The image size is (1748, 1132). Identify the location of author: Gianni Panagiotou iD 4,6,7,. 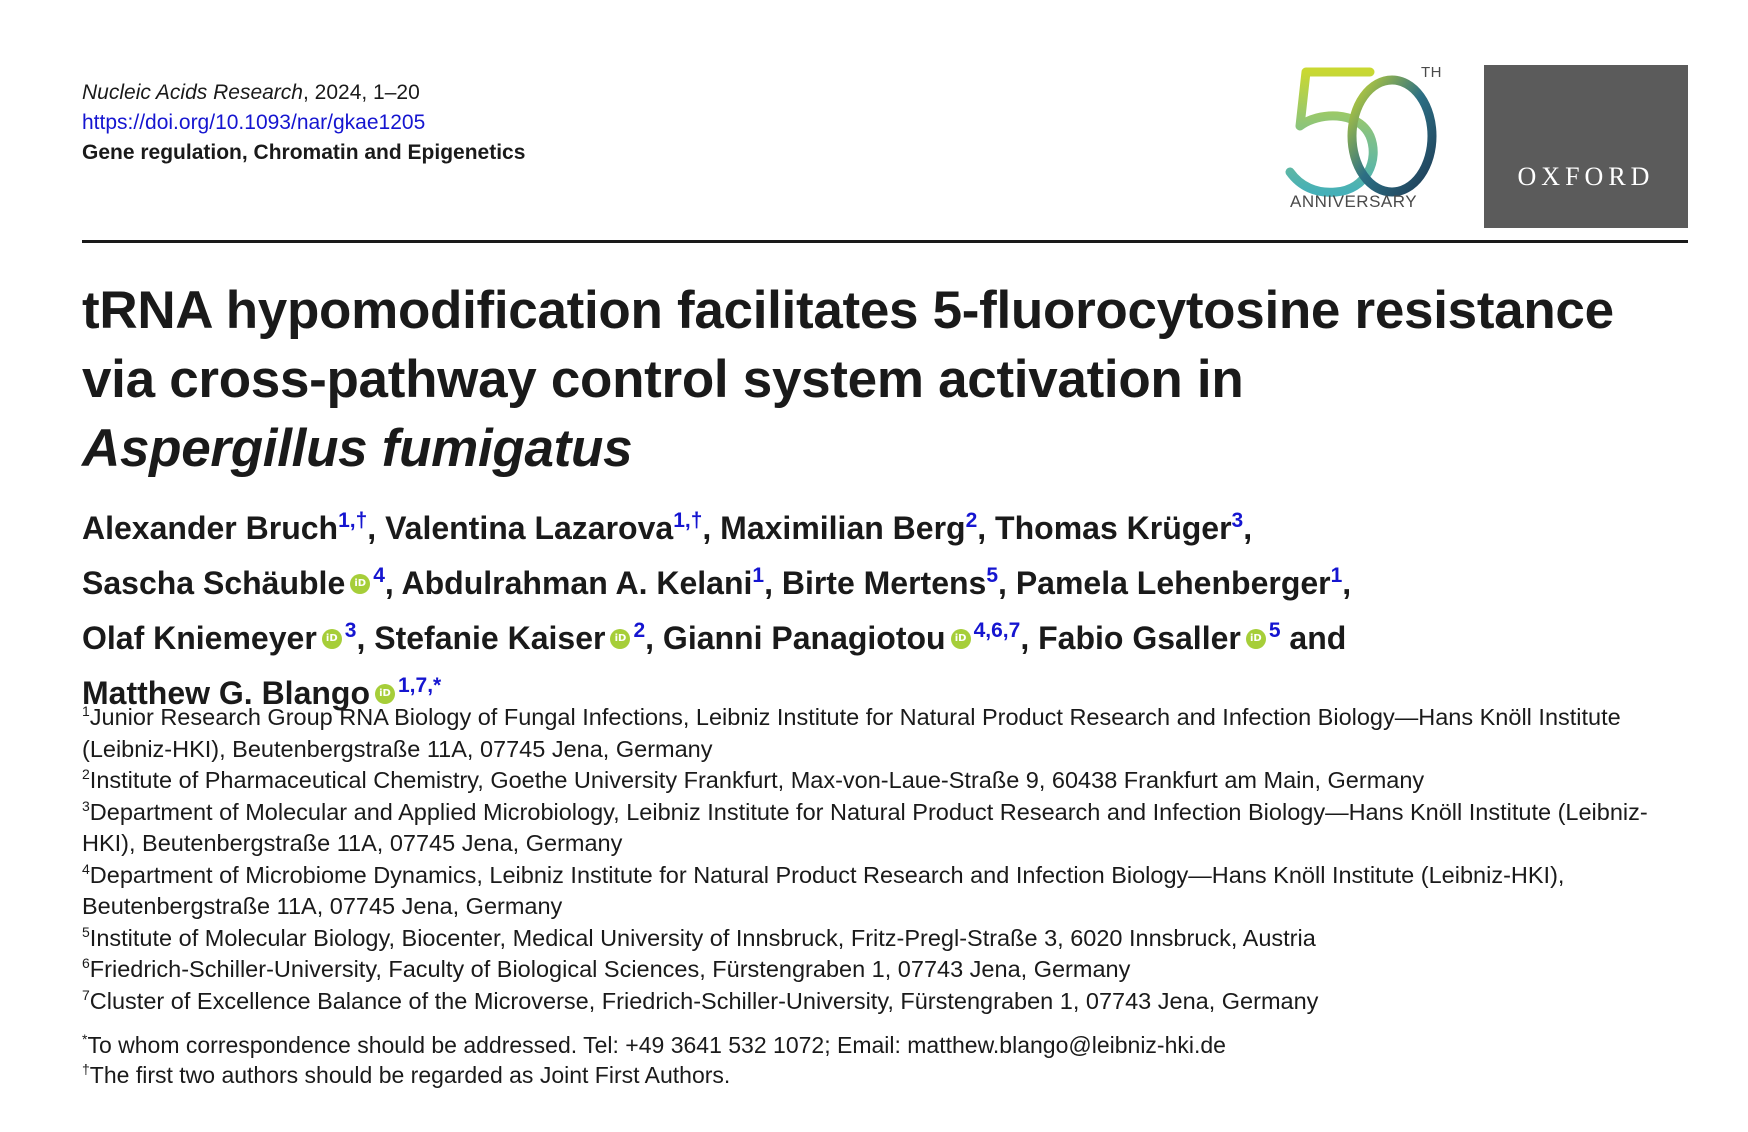
(850, 637).